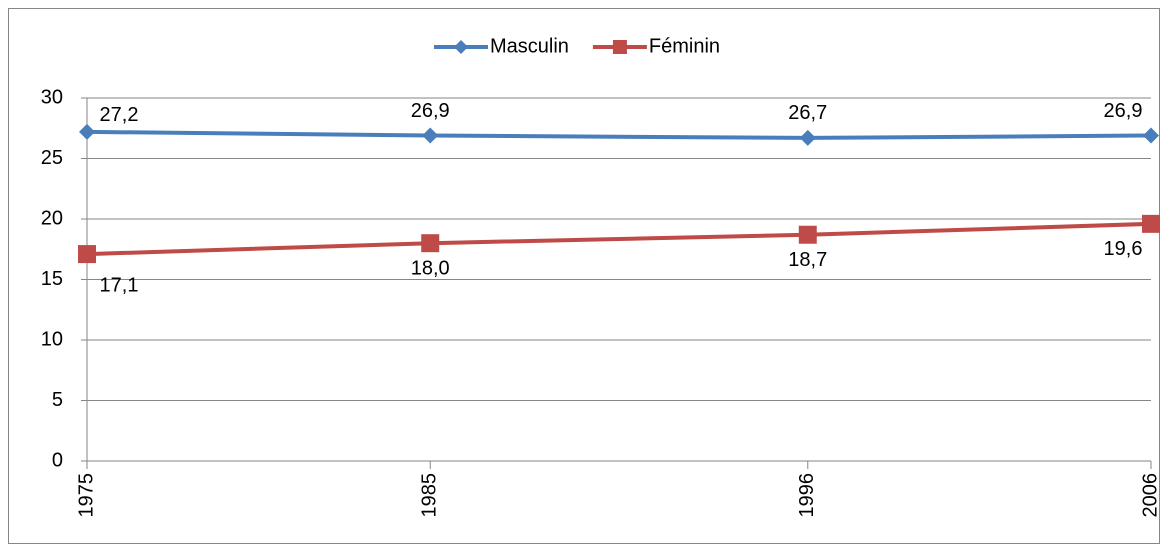  What do you see at coordinates (1123, 249) in the screenshot?
I see `data-label: 19,6` at bounding box center [1123, 249].